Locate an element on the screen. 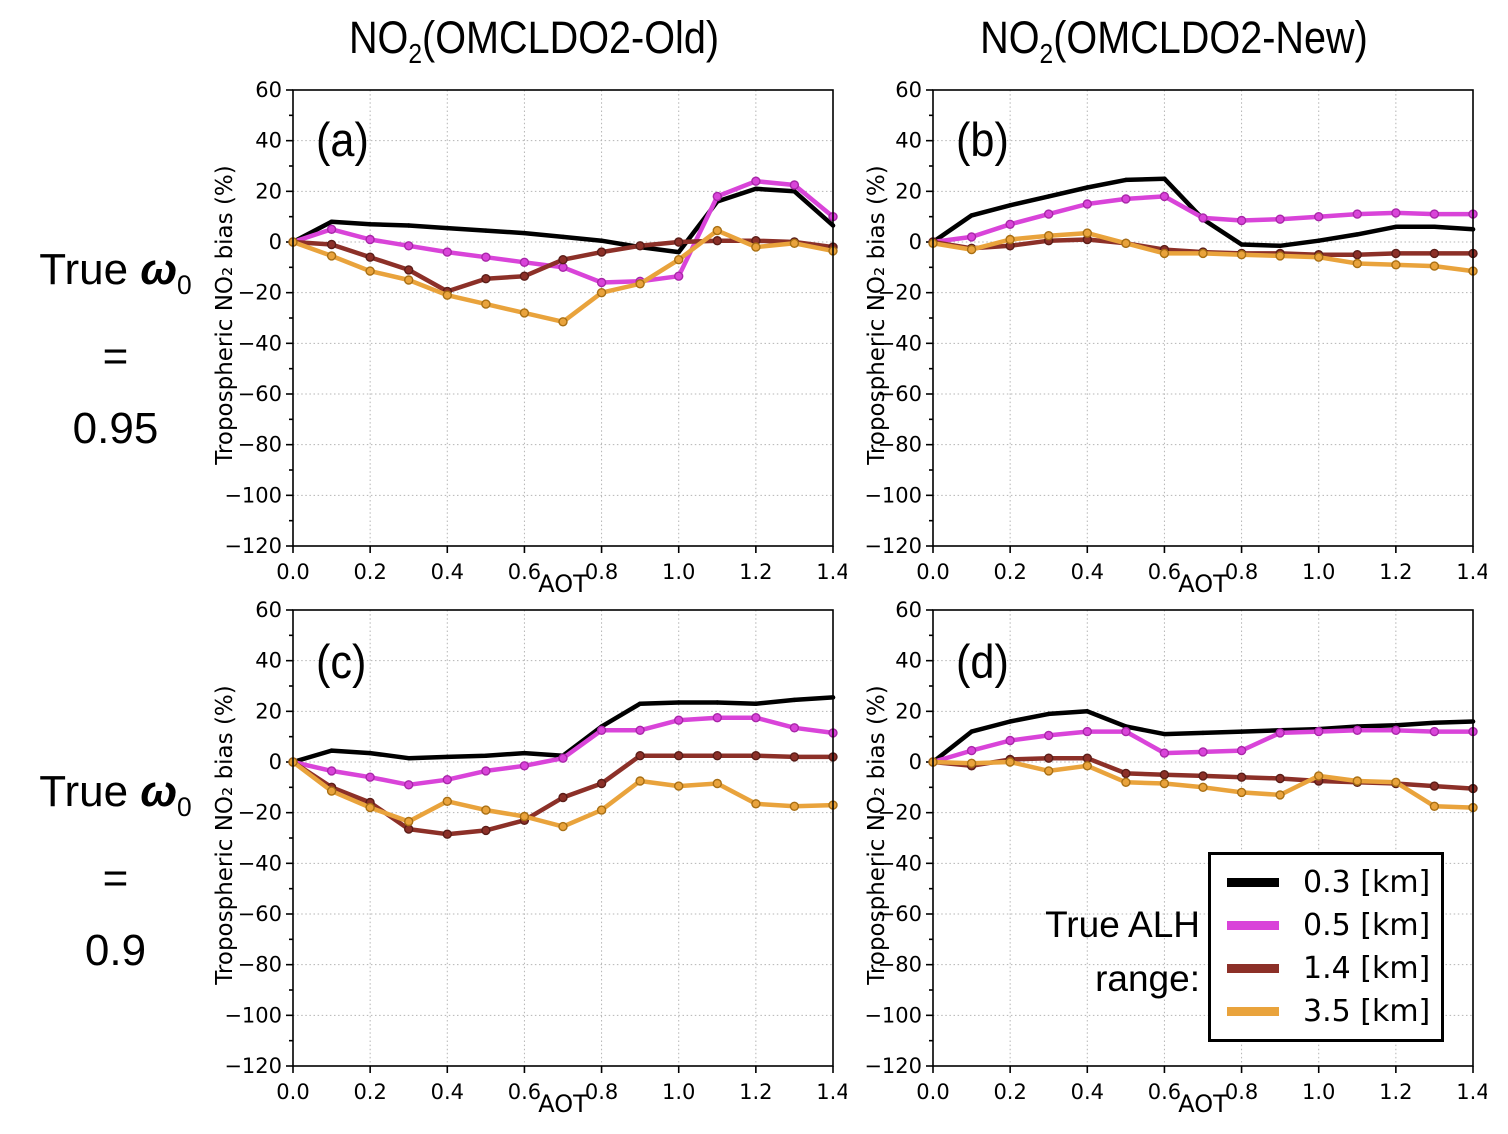  panel-letter-a: (a) is located at coordinates (342, 139).